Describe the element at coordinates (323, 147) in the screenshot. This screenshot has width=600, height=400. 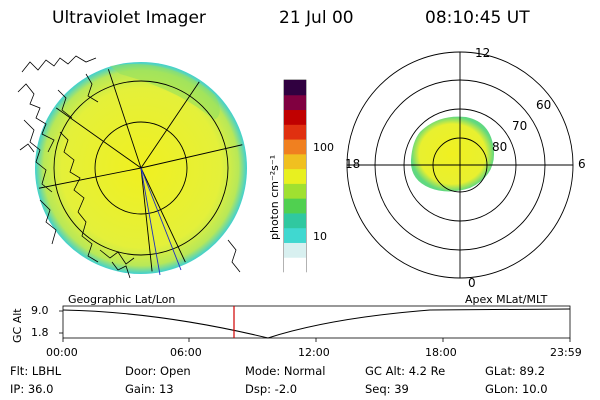
I see `colorbar-tick-100: 100` at that location.